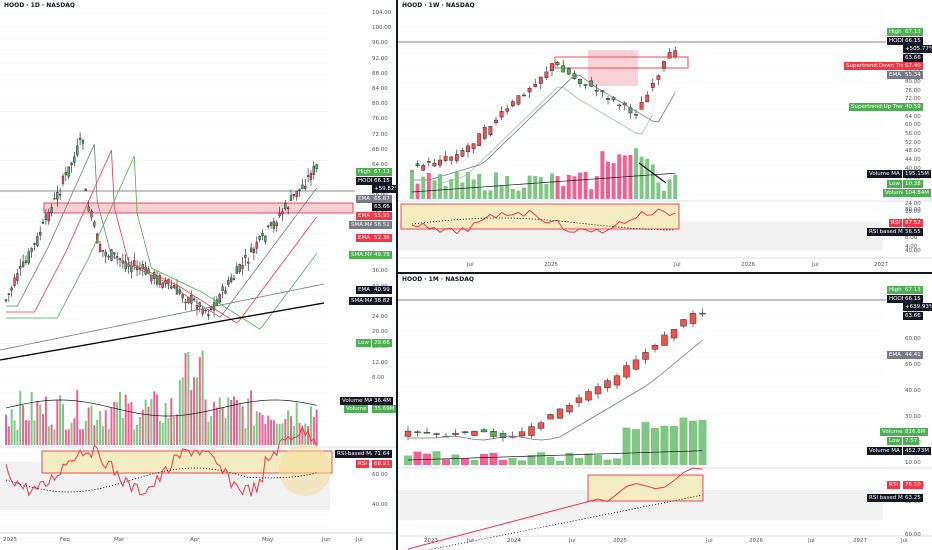 Image resolution: width=932 pixels, height=550 pixels. What do you see at coordinates (382, 13) in the screenshot?
I see `price-axis-tick: 104.00` at bounding box center [382, 13].